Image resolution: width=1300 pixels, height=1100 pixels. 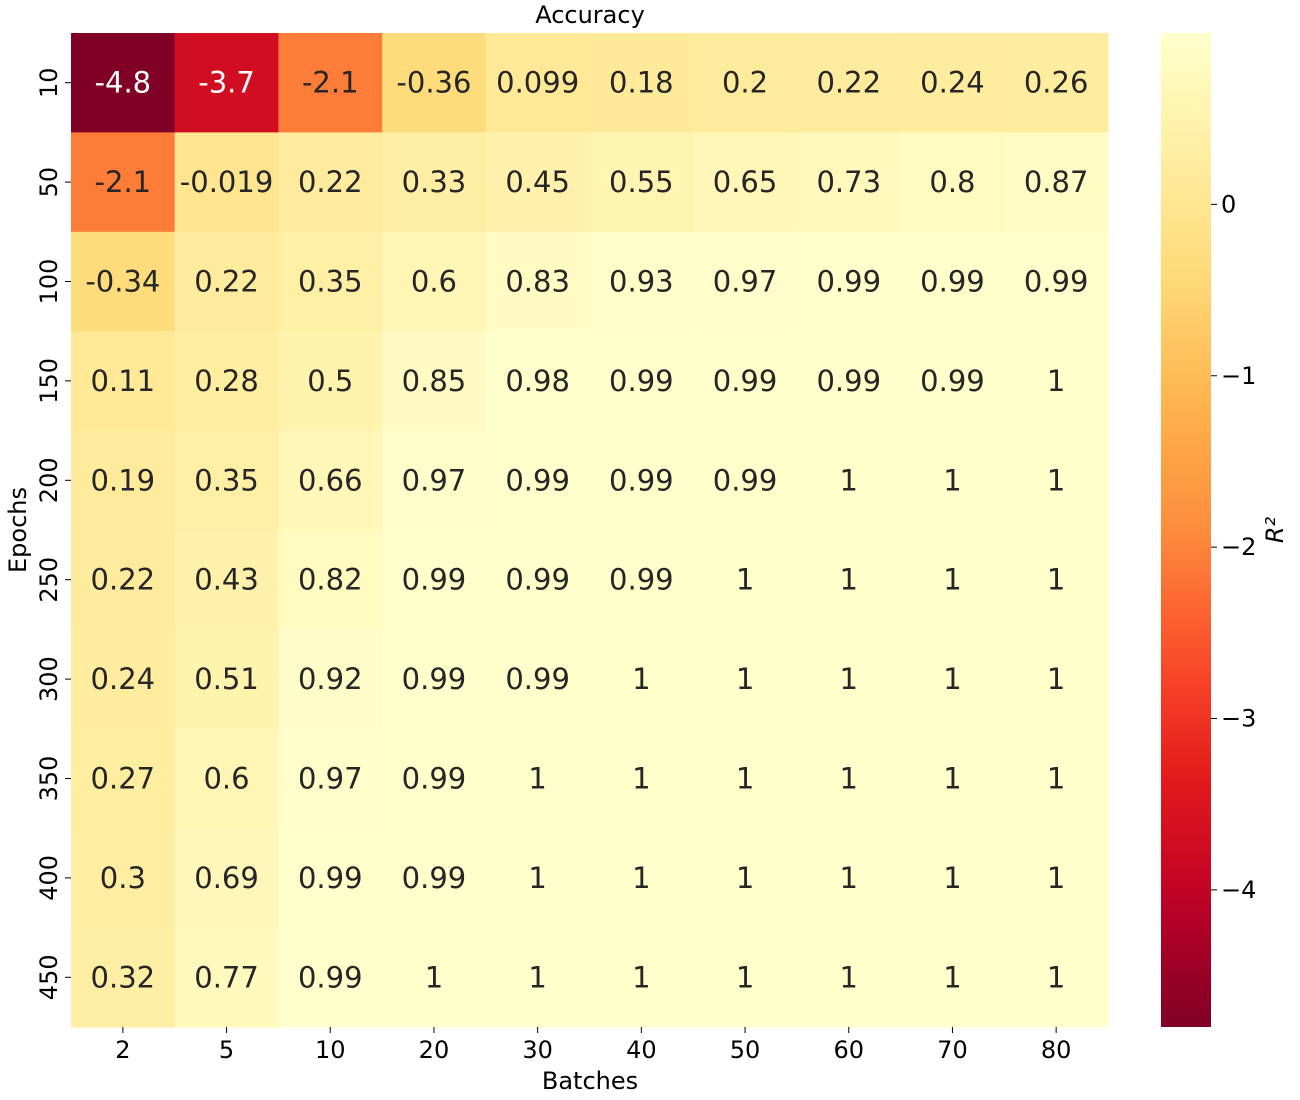 I want to click on x-tick-label: 2, so click(x=122, y=1050).